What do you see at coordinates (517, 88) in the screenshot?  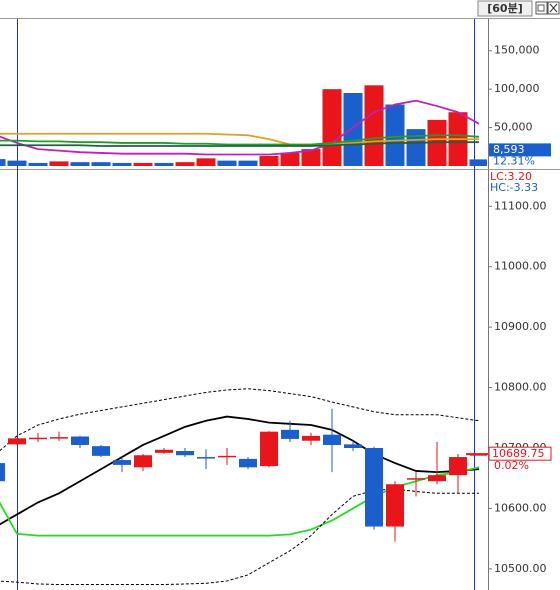 I see `y-tick-label: 100,000` at bounding box center [517, 88].